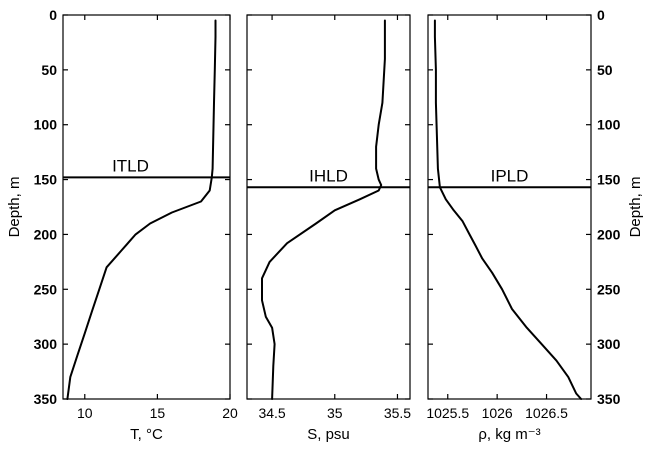 This screenshot has height=449, width=645. Describe the element at coordinates (130, 165) in the screenshot. I see `temperature-layer-depth-label: ITLD` at that location.